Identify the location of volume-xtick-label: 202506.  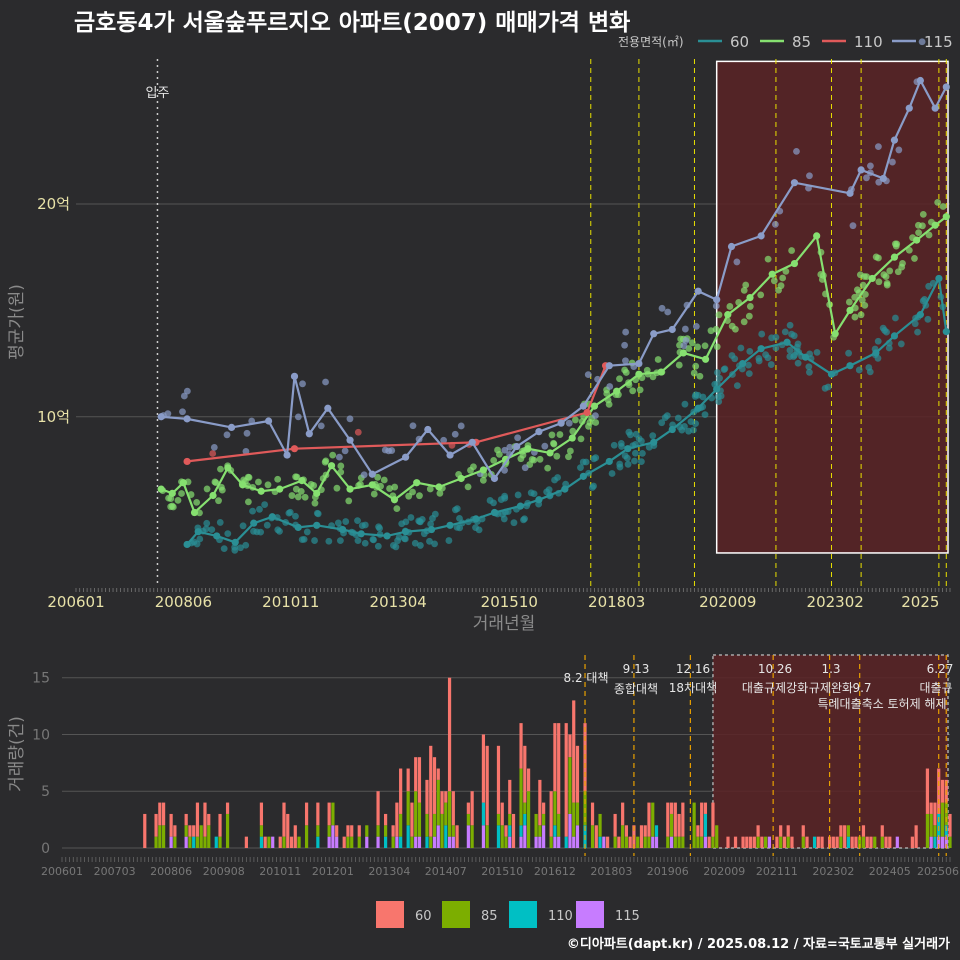
(938, 871).